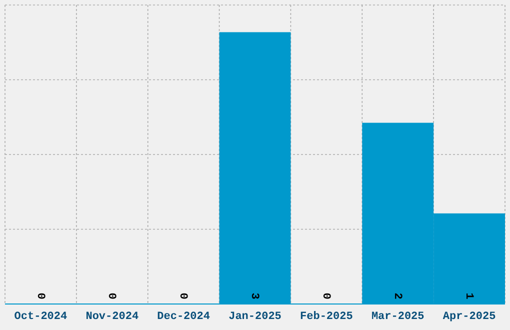 Image resolution: width=510 pixels, height=330 pixels. I want to click on x-tick-label: Dec-2024, so click(183, 317).